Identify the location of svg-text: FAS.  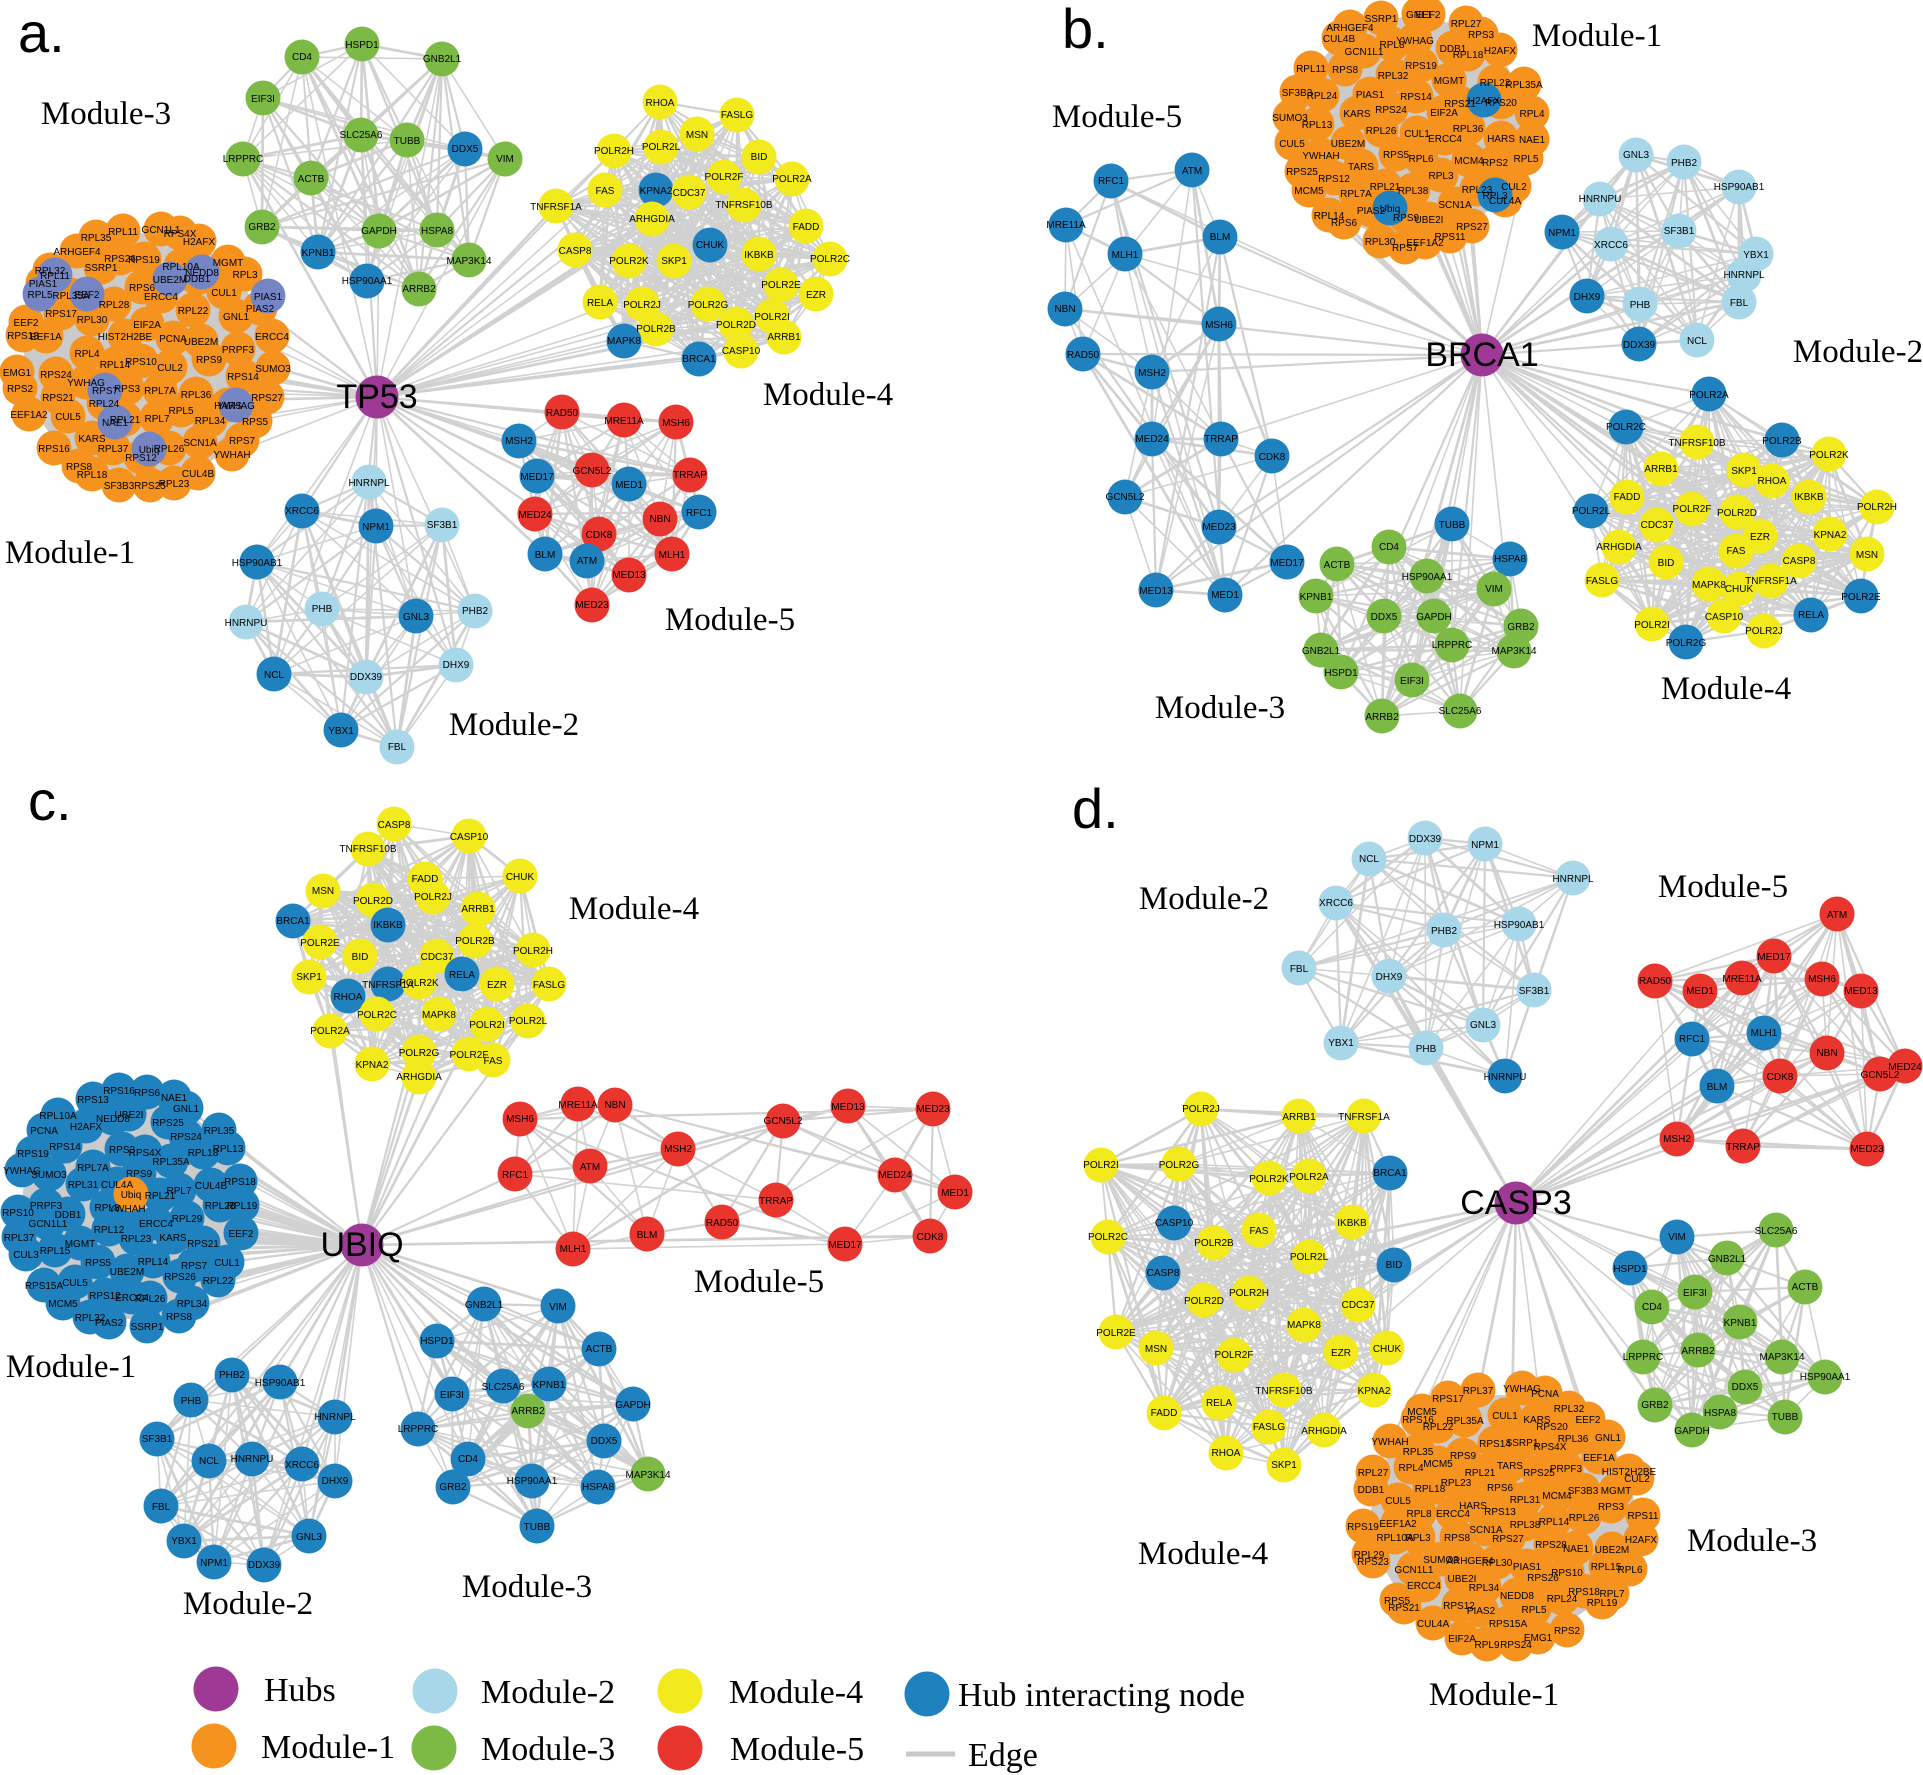
(1736, 551).